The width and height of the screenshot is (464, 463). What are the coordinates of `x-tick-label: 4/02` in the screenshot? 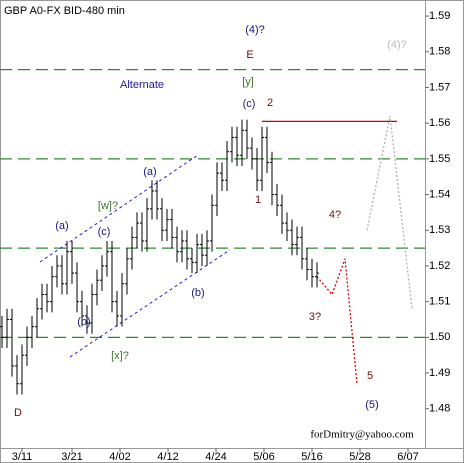 It's located at (119, 457).